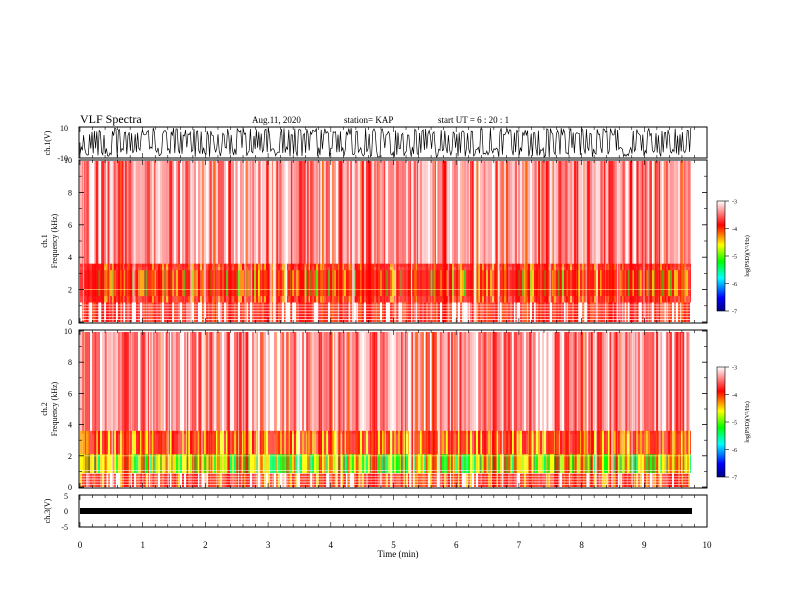 Image resolution: width=792 pixels, height=612 pixels. I want to click on colorbar-ch2-label: log(PSD)(V²/Hz), so click(747, 421).